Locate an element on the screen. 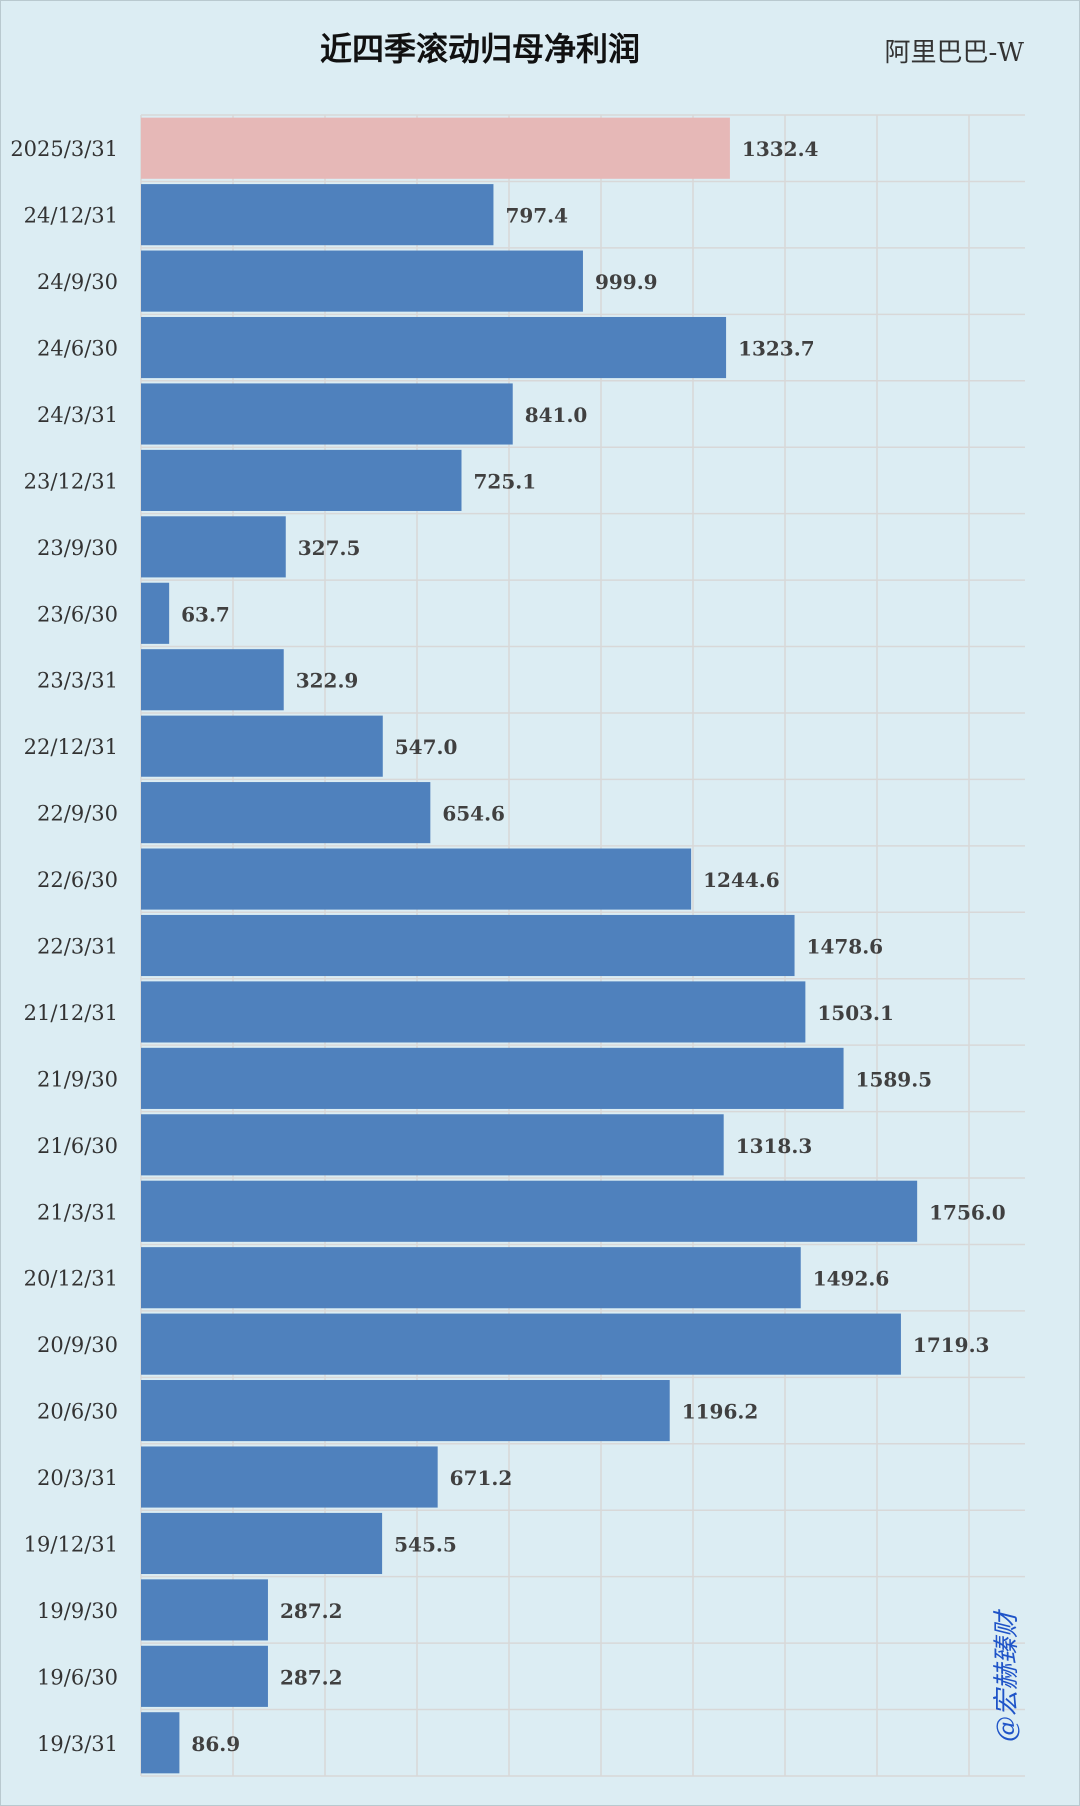 The height and width of the screenshot is (1806, 1080). value-label: 1719.3 is located at coordinates (951, 1345).